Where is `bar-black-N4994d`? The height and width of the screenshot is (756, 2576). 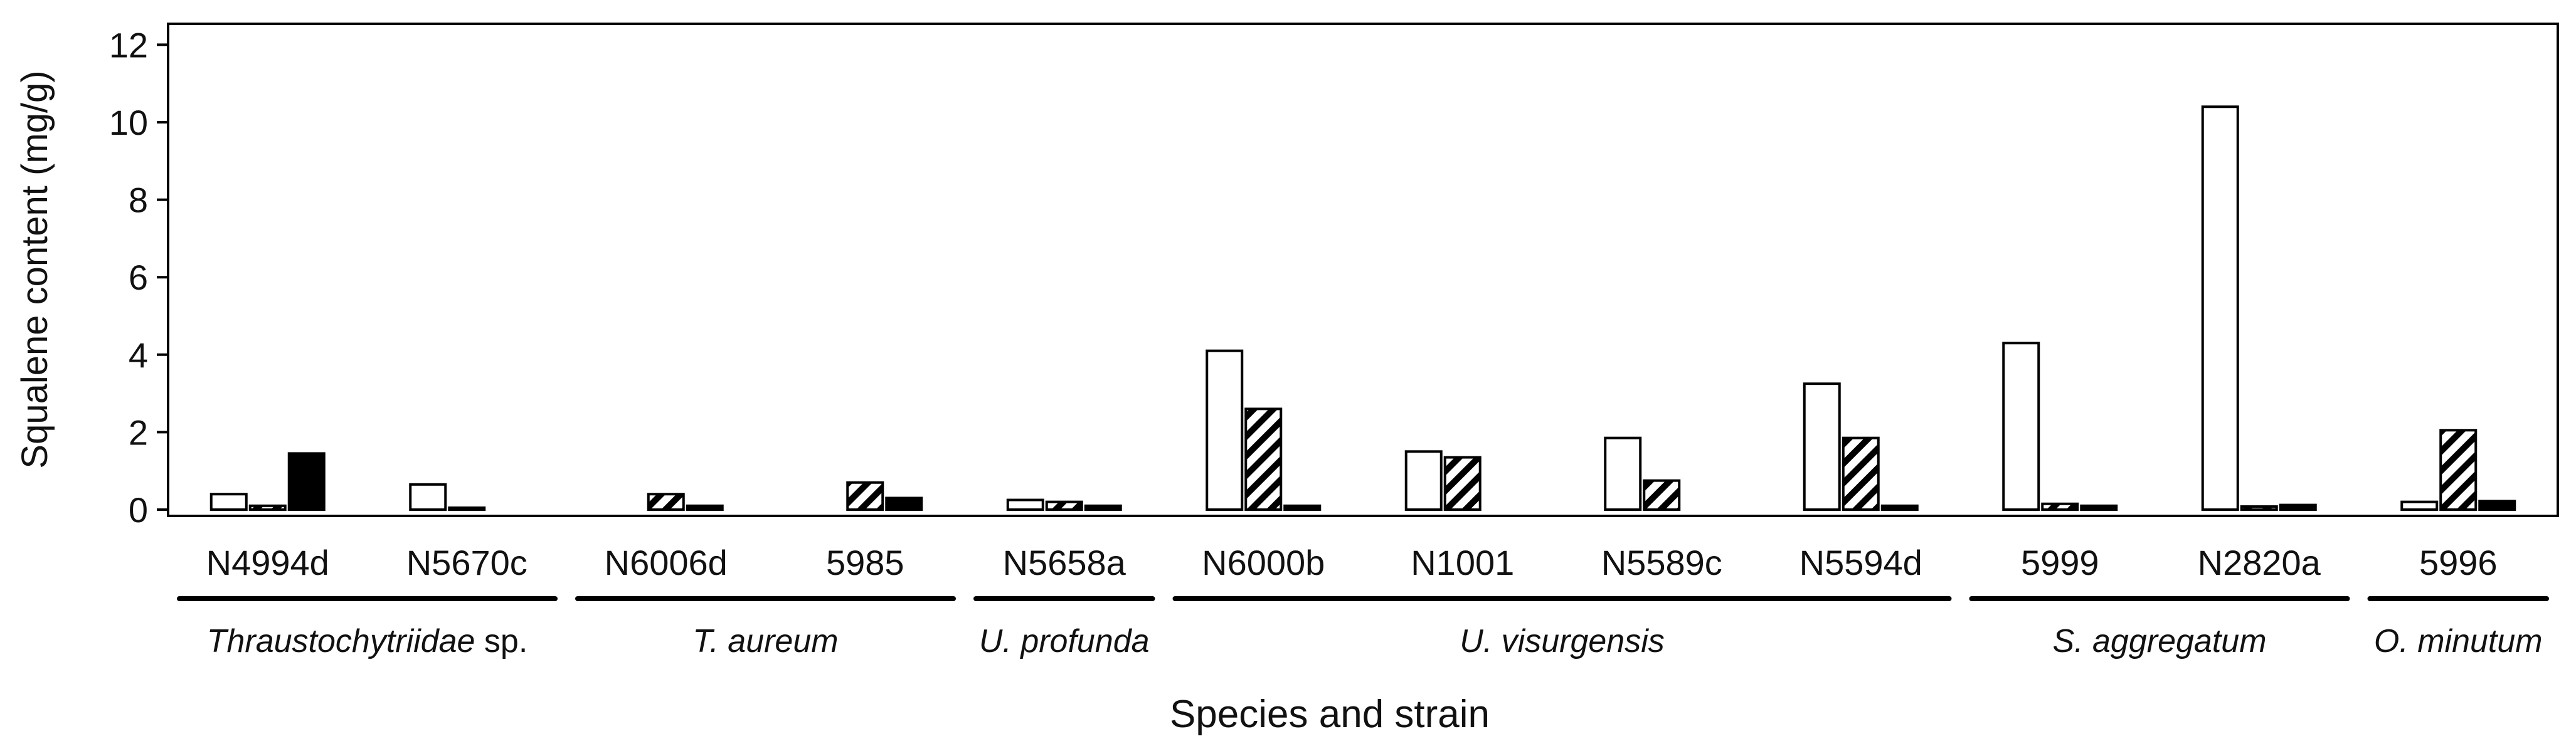 bar-black-N4994d is located at coordinates (306, 482).